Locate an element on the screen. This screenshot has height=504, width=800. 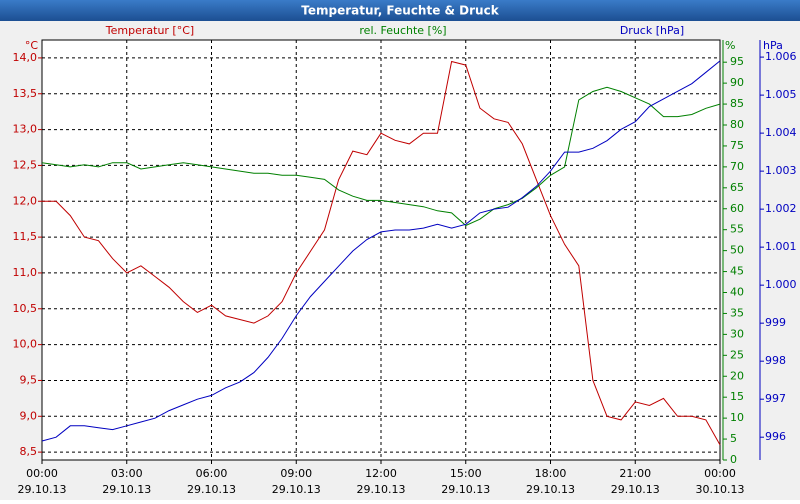
y-tick-label: 9,5 is located at coordinates (29, 379).